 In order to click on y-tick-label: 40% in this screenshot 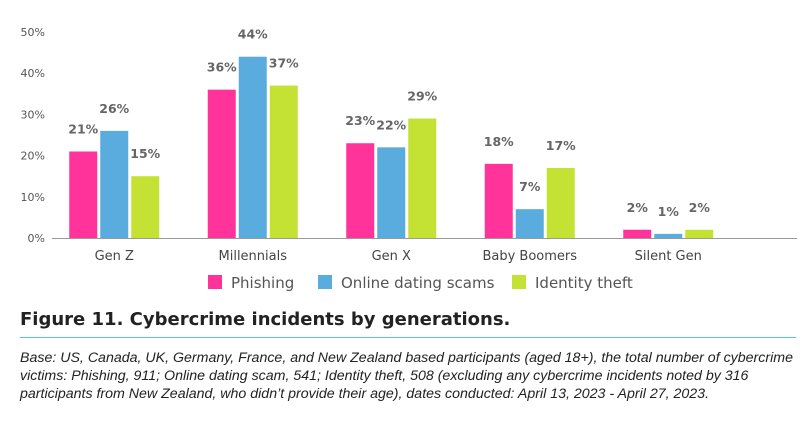, I will do `click(33, 73)`.